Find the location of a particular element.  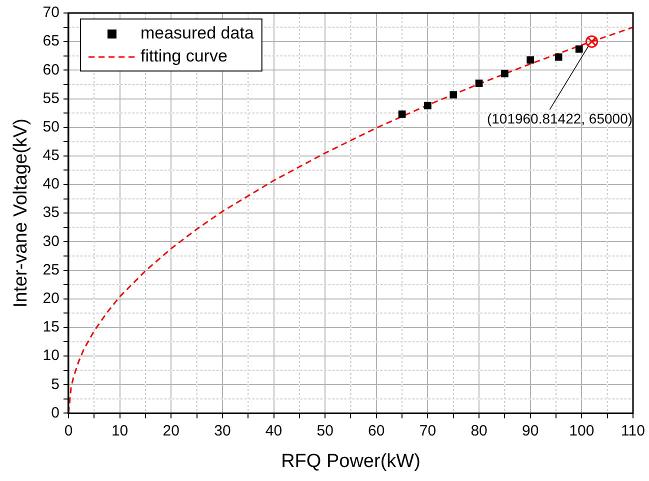

y-axis-title: Inter-vane Voltage(kV) is located at coordinates (21, 213).